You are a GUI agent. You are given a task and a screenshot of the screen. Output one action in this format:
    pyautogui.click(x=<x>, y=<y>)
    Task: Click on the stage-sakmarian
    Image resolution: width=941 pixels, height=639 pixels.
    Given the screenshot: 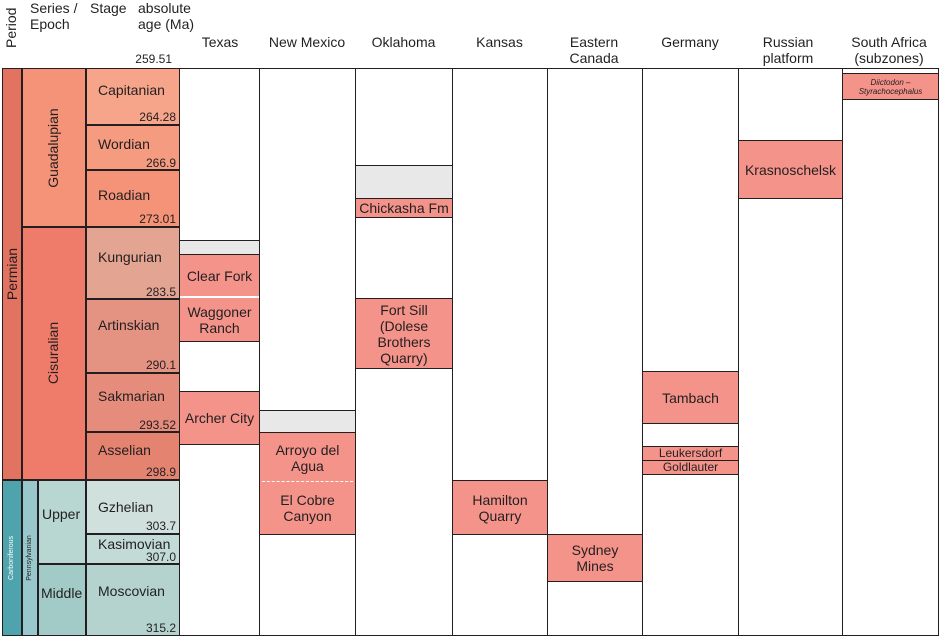 What is the action you would take?
    pyautogui.click(x=133, y=402)
    